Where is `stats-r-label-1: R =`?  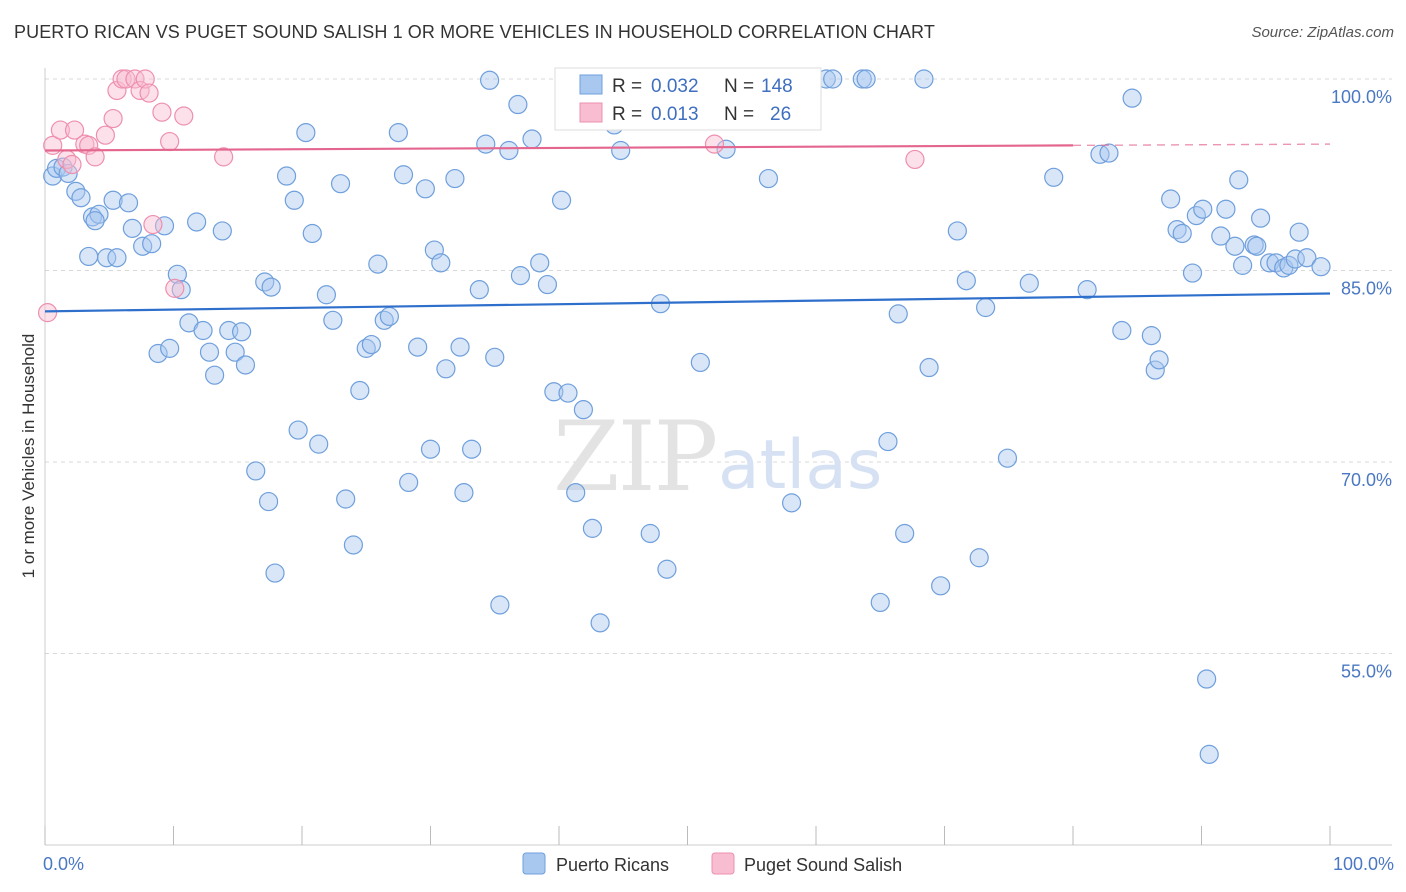 stats-r-label-1: R = is located at coordinates (627, 86).